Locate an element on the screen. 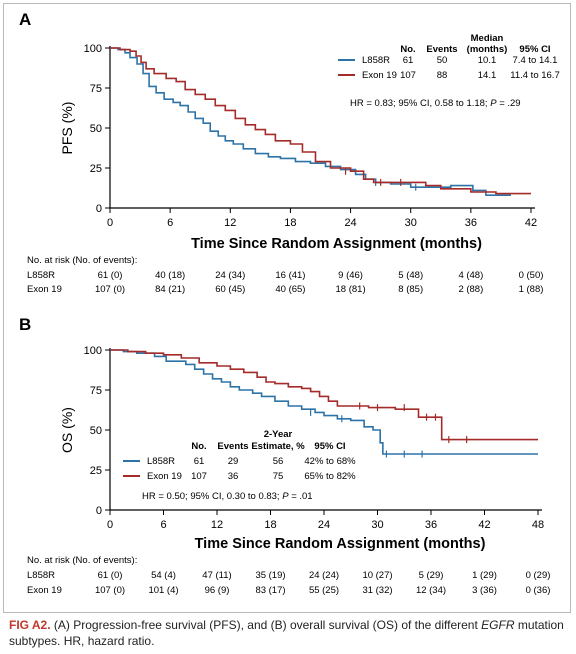 The image size is (576, 654). legend-cell-median: 10.1 is located at coordinates (487, 60).